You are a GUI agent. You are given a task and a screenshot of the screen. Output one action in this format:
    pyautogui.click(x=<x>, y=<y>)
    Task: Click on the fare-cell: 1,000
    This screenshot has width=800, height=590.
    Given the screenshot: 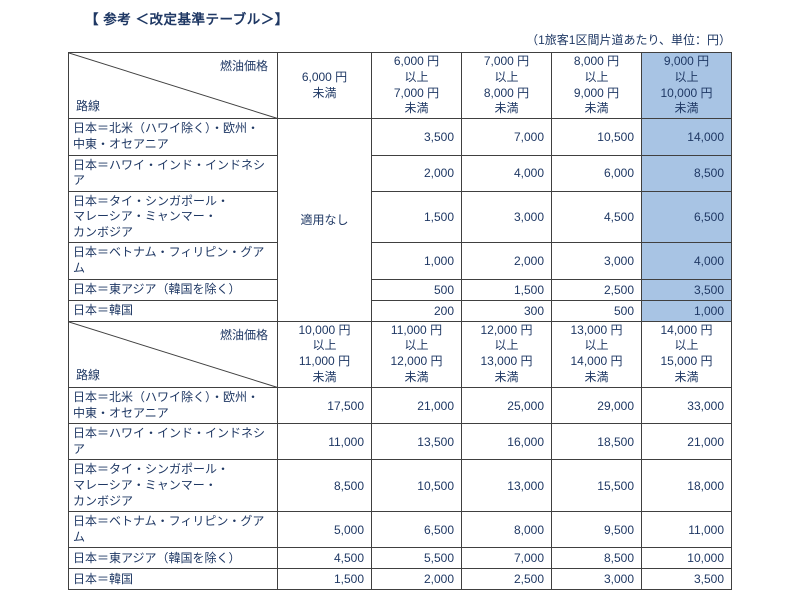 What is the action you would take?
    pyautogui.click(x=416, y=261)
    